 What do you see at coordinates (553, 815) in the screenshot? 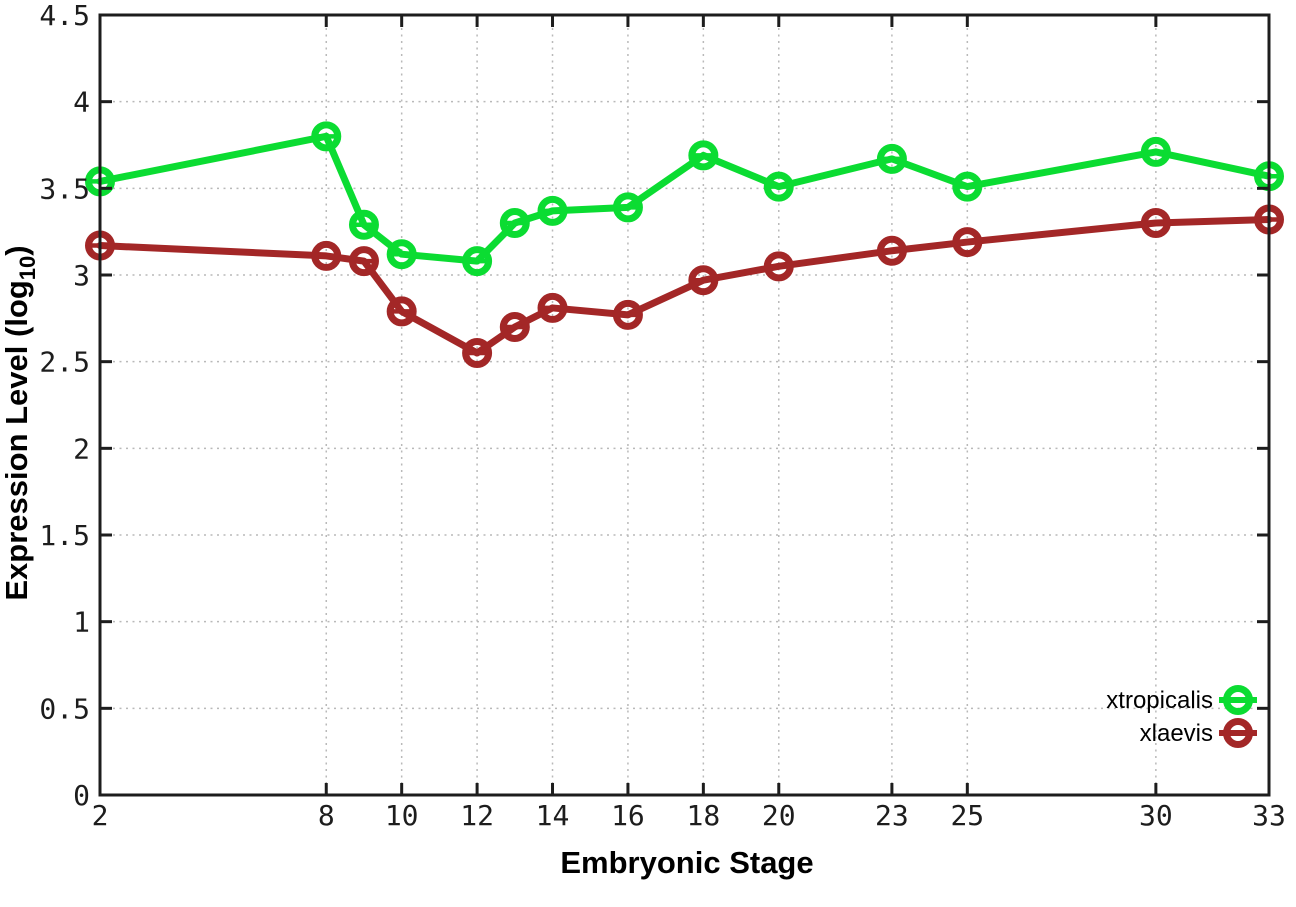
I see `x-tick-label: 14` at bounding box center [553, 815].